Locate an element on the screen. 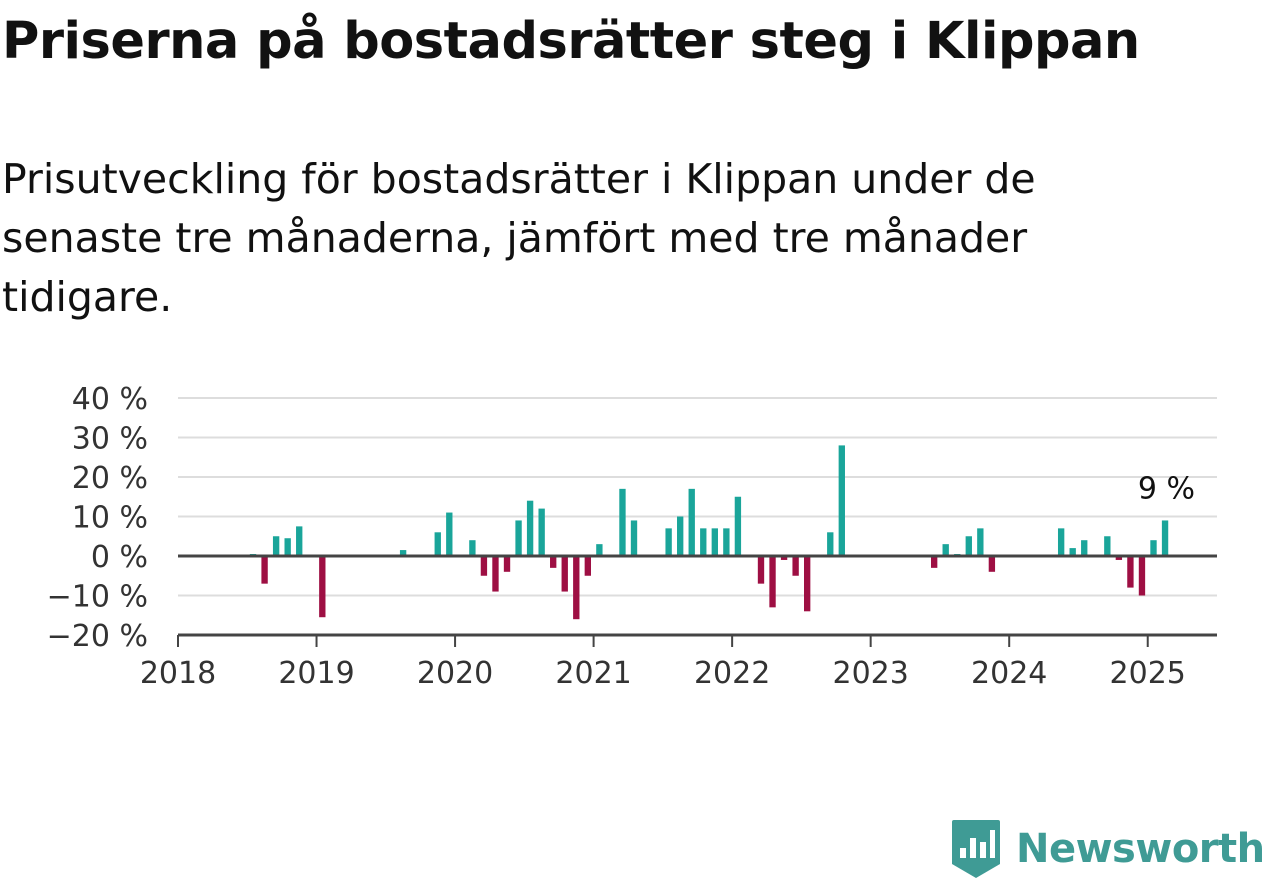 The image size is (1262, 880). y-tick-labels: −20 % −10 % 0 % 10 % 20 % 30 % 40 % is located at coordinates (97, 518).